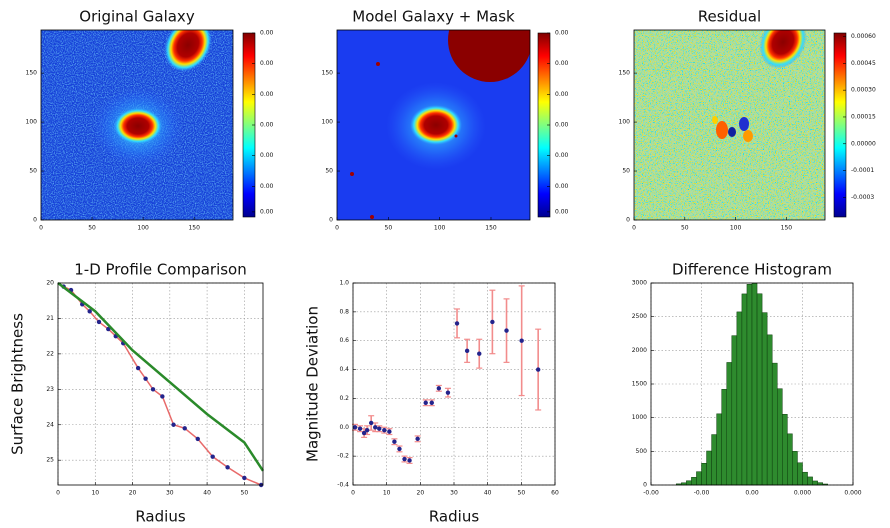  What do you see at coordinates (137, 125) in the screenshot?
I see `galaxy-image` at bounding box center [137, 125].